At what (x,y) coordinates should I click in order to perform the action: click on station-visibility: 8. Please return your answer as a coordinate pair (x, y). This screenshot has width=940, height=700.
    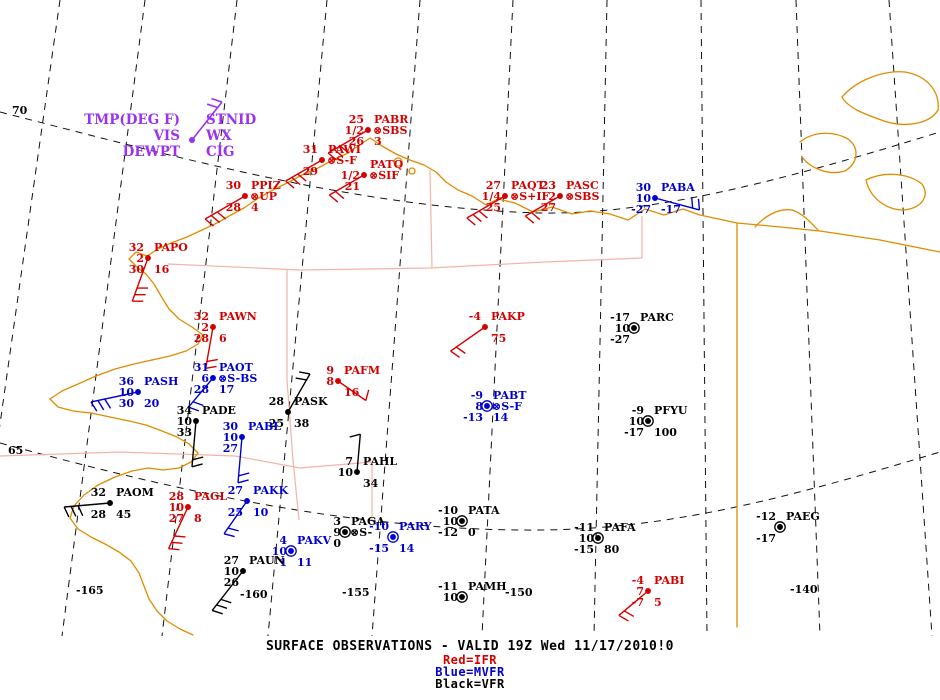
    Looking at the image, I should click on (330, 381).